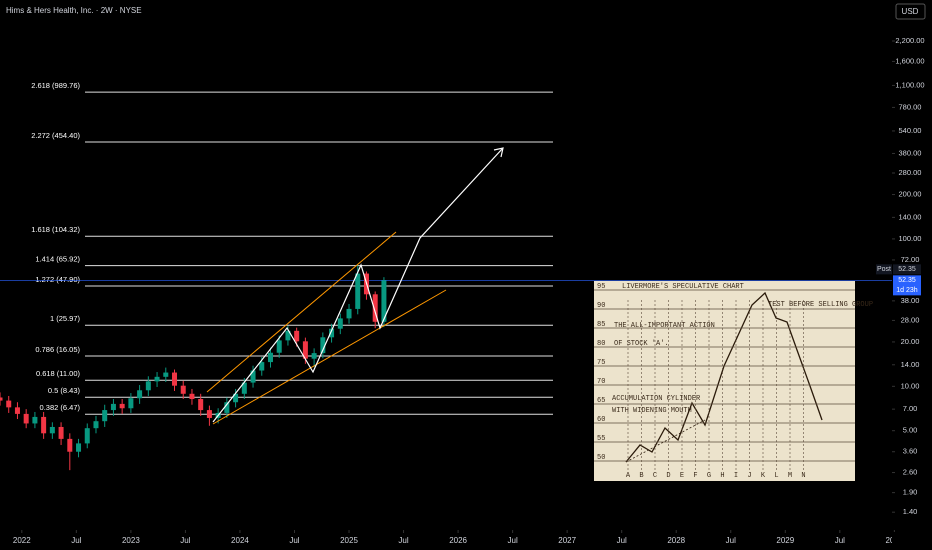 This screenshot has height=550, width=932. I want to click on y-tick-label: 1,100.00, so click(909, 84).